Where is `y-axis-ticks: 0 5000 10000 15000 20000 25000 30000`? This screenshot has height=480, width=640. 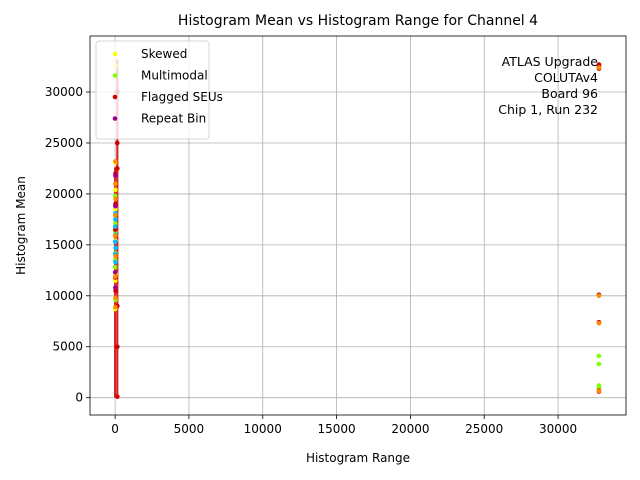 y-axis-ticks: 0 5000 10000 15000 20000 25000 30000 is located at coordinates (67, 245).